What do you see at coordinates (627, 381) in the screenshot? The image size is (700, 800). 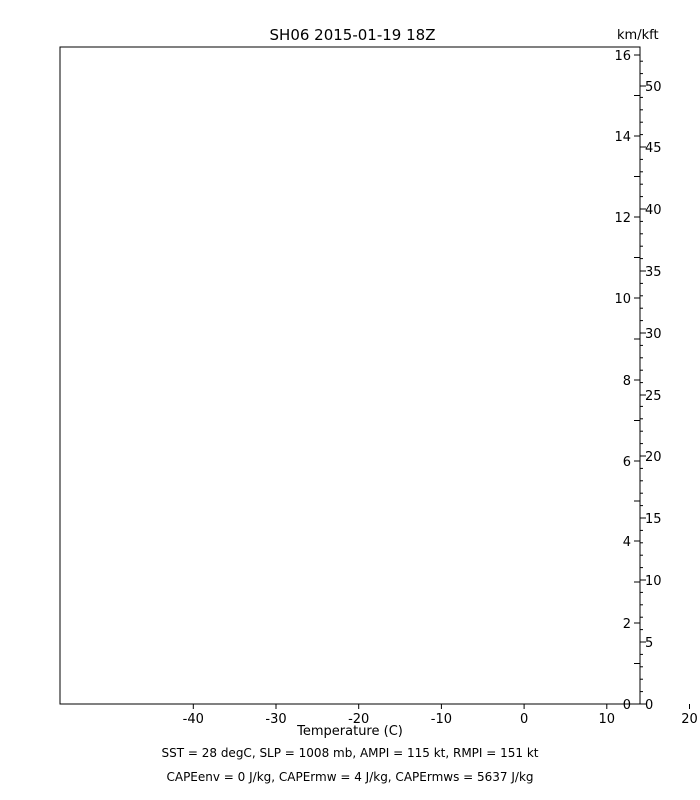 I see `km-tick-label: 8` at bounding box center [627, 381].